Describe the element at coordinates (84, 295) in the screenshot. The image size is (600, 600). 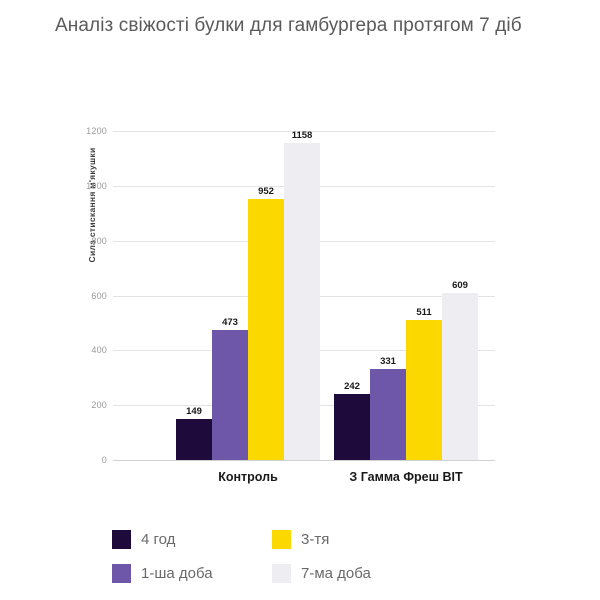
I see `y-axis-tick-labels: 0 200 400 600 800 1000 1200` at that location.